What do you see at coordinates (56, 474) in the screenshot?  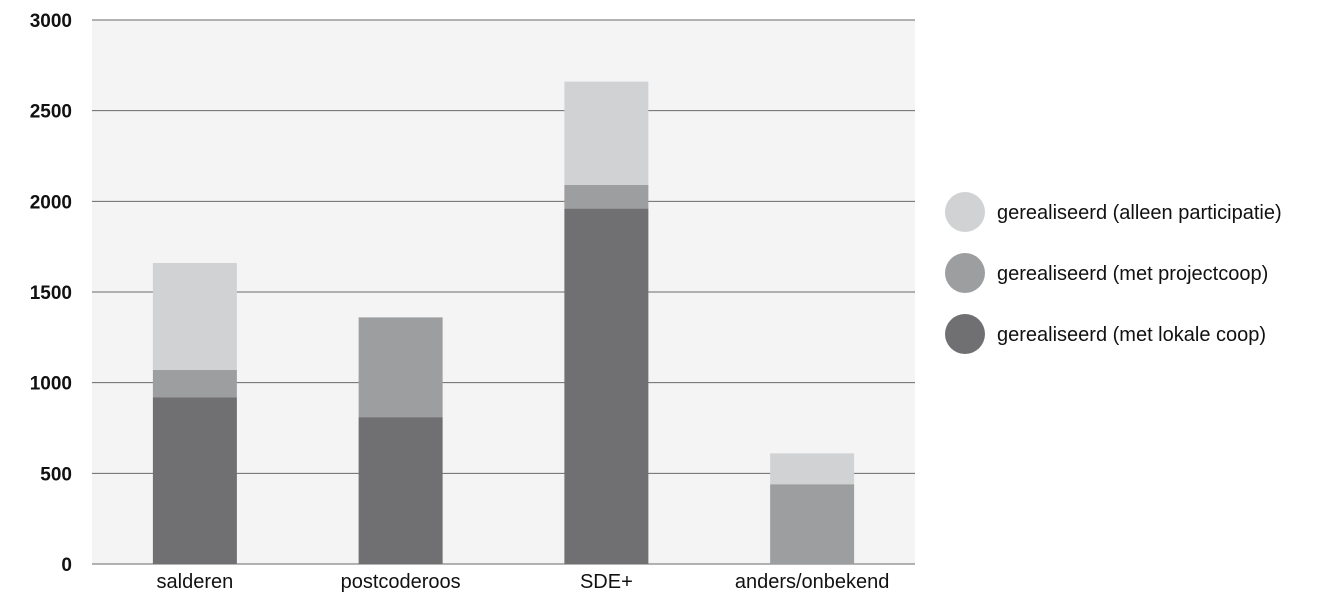 I see `y-tick-label: 500` at bounding box center [56, 474].